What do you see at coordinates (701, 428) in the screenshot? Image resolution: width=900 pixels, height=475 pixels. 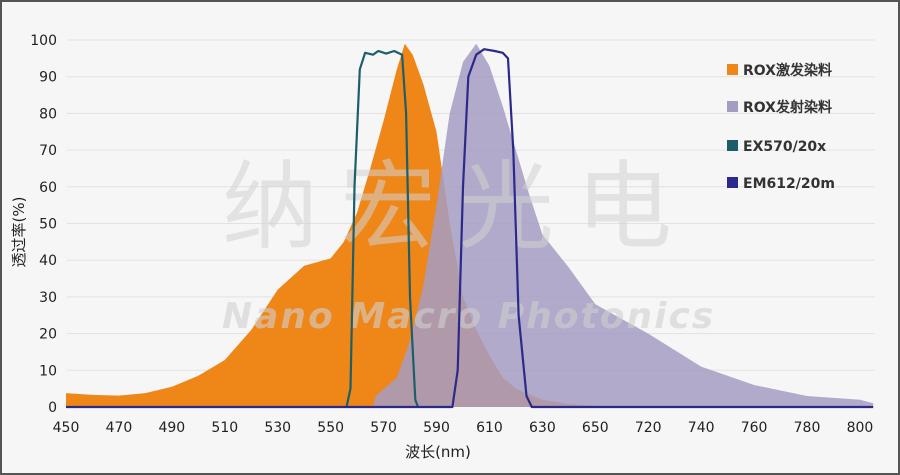 I see `x-tick-label: 740` at bounding box center [701, 428].